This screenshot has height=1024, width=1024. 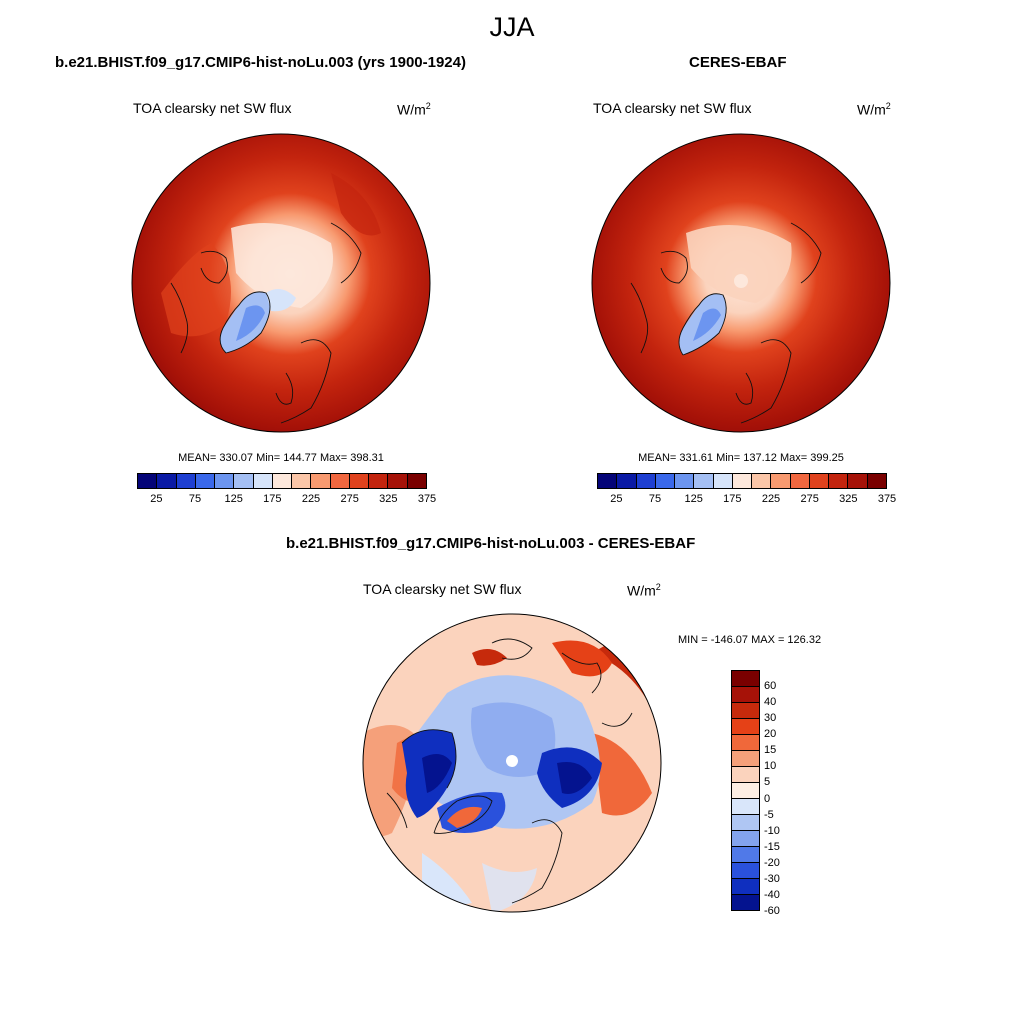 What do you see at coordinates (767, 798) in the screenshot?
I see `colorbar-tick-label: 0` at bounding box center [767, 798].